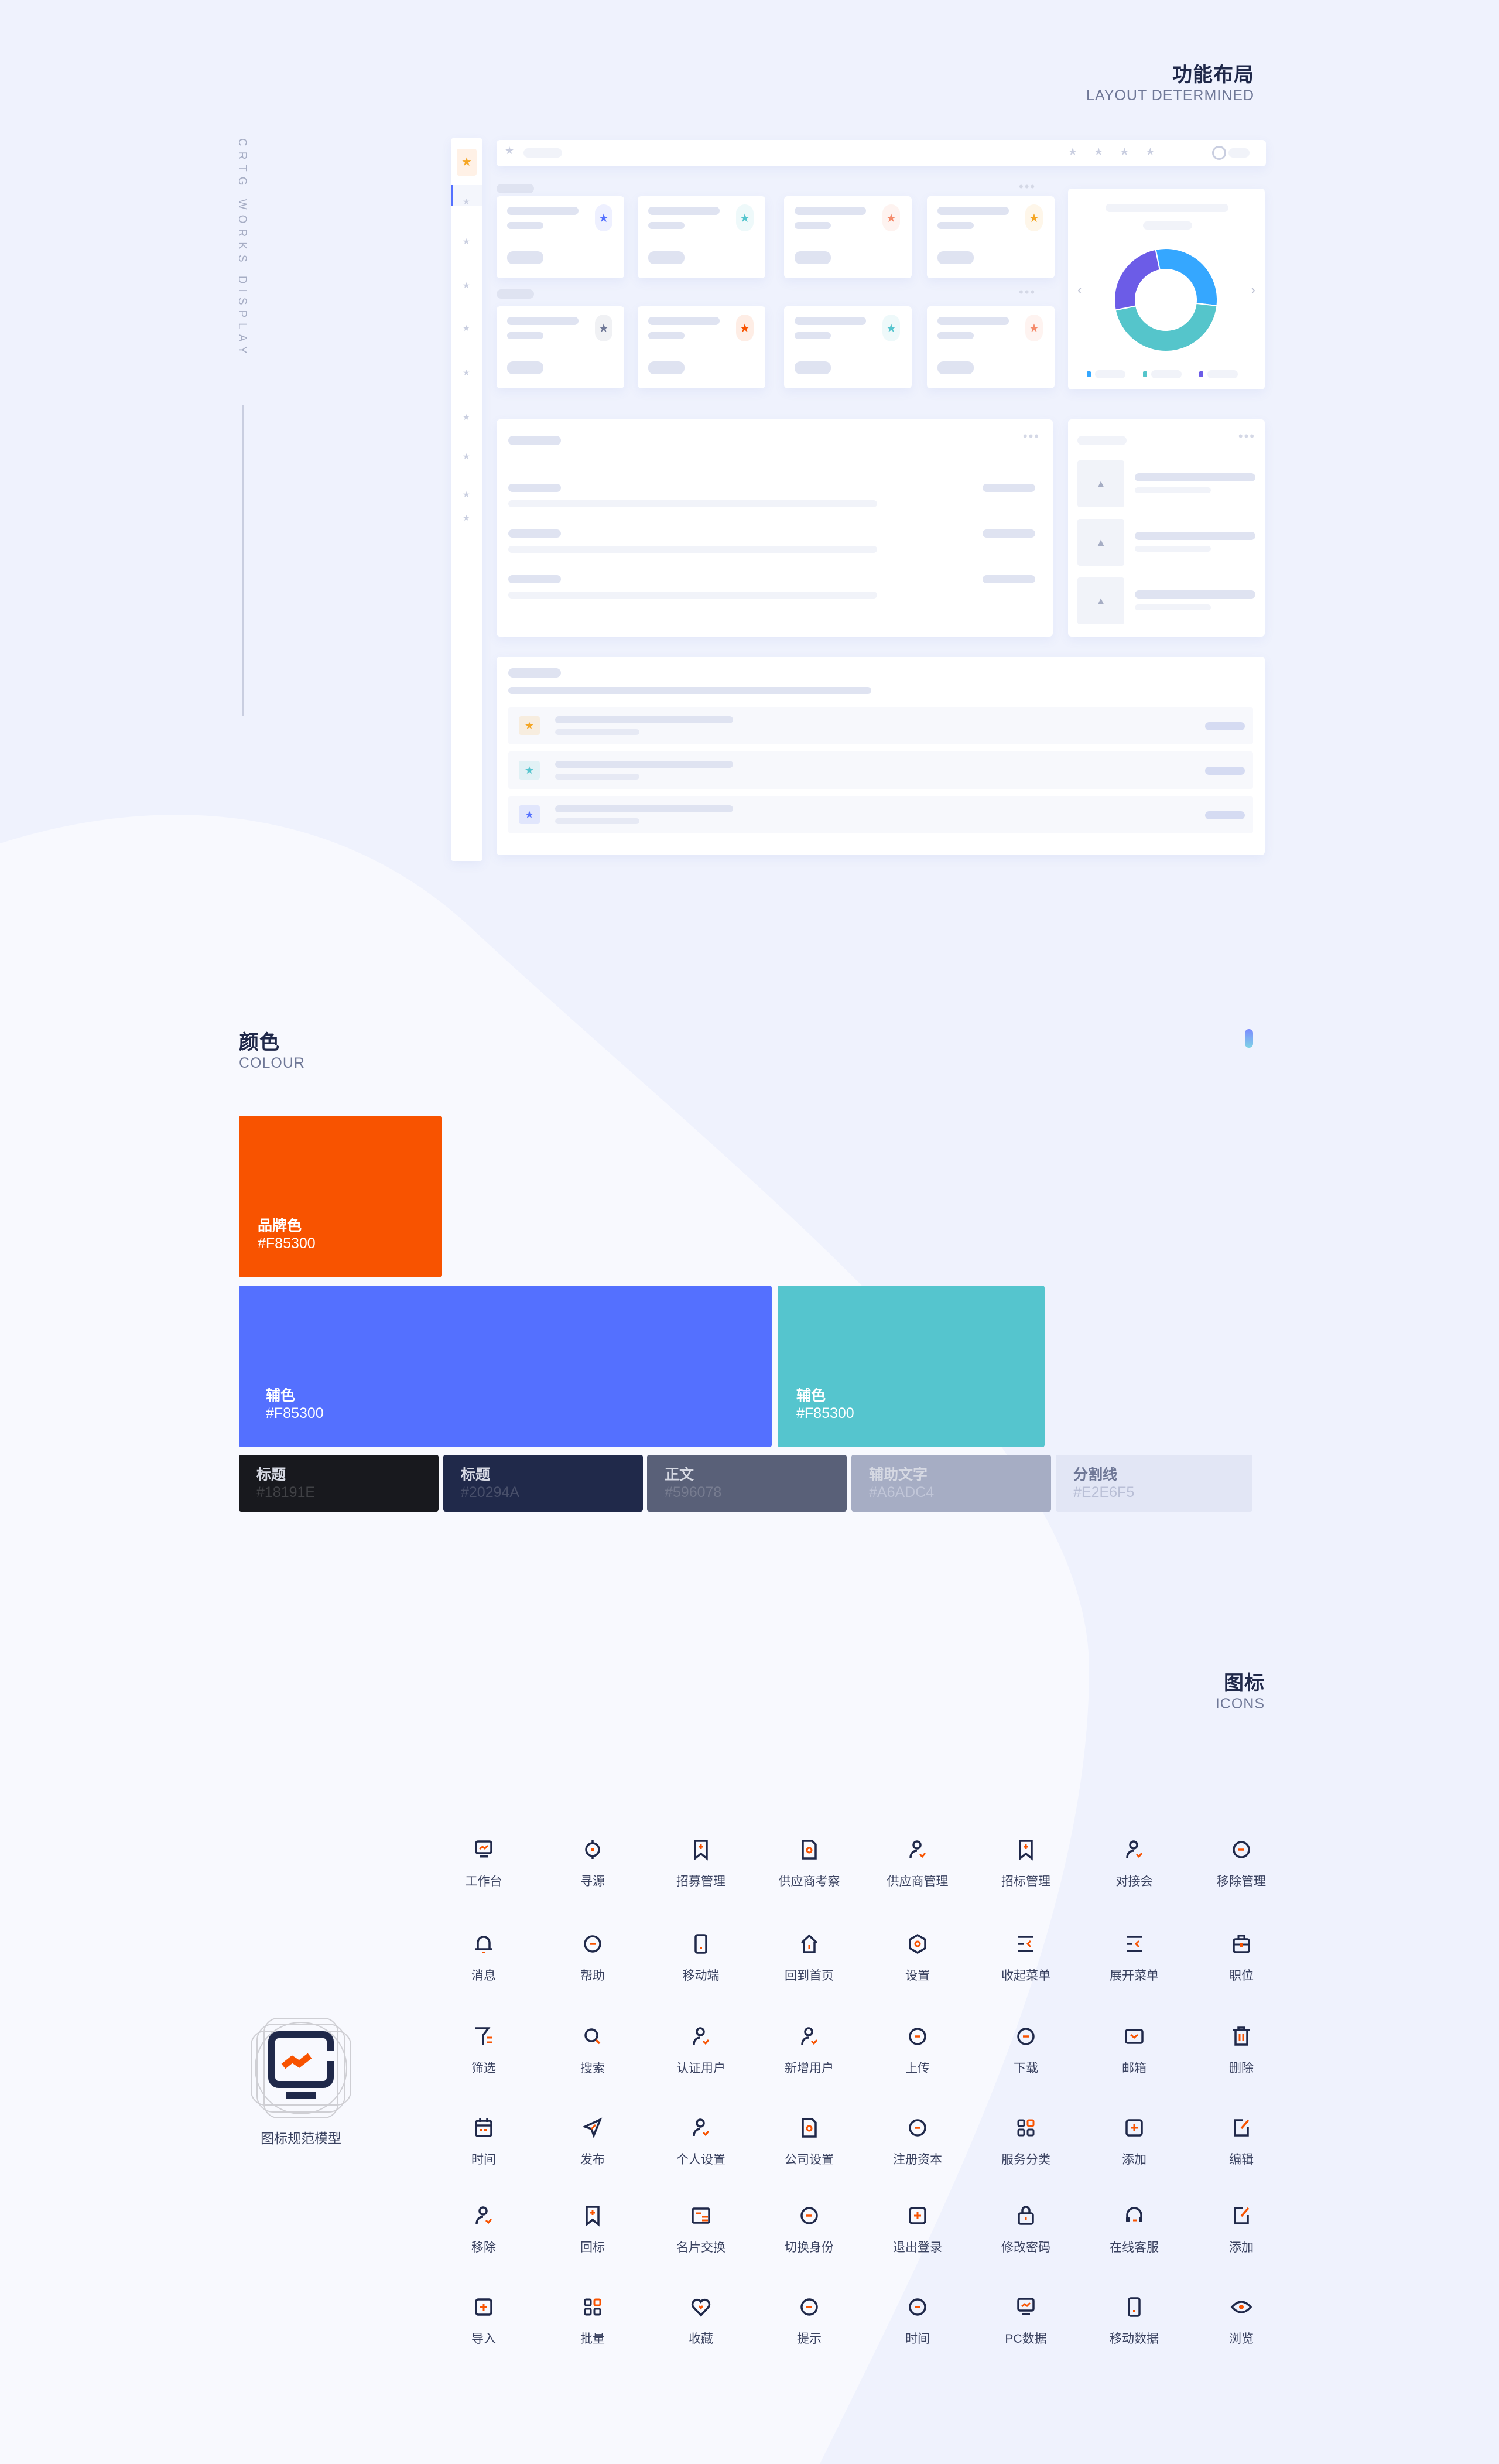 The image size is (1499, 2464). What do you see at coordinates (1025, 2247) in the screenshot?
I see `icon-label: 修改密码` at bounding box center [1025, 2247].